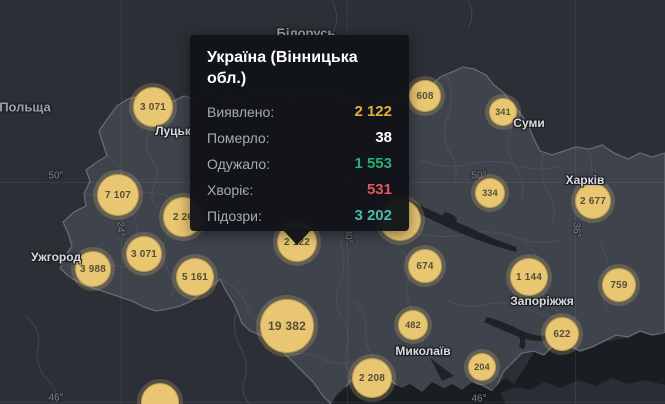  I want to click on rivers, so click(474, 290).